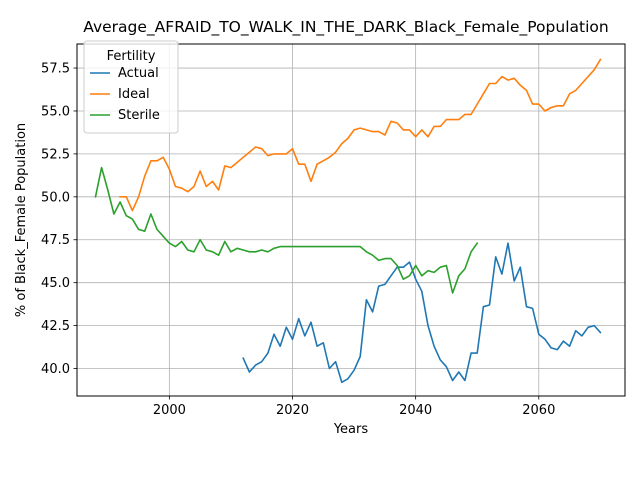  I want to click on x-tick-label: 2060, so click(538, 410).